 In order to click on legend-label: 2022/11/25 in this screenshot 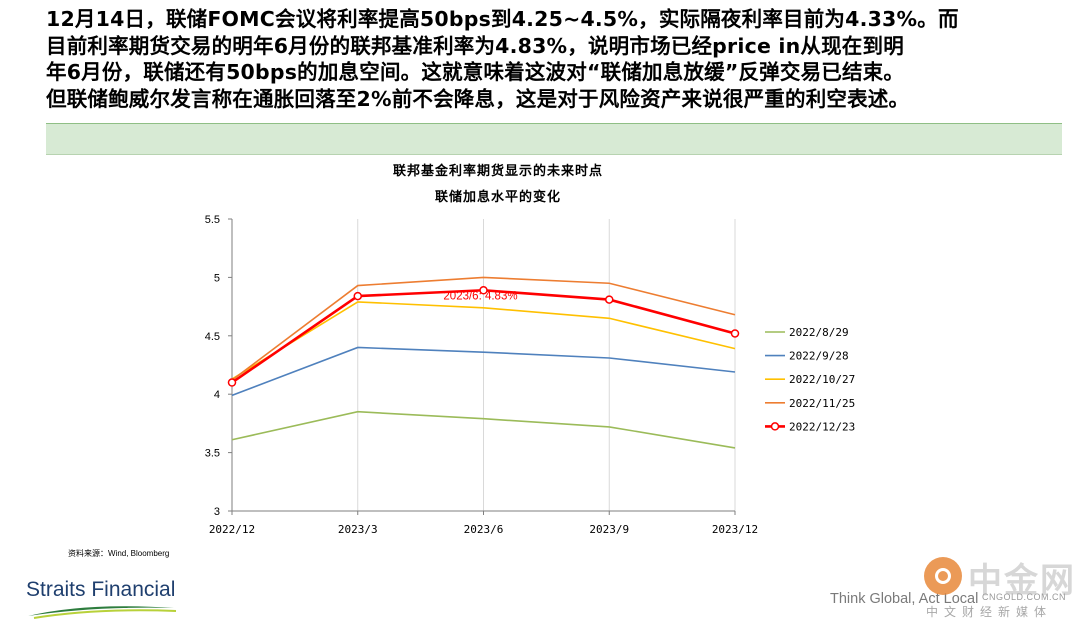, I will do `click(822, 403)`.